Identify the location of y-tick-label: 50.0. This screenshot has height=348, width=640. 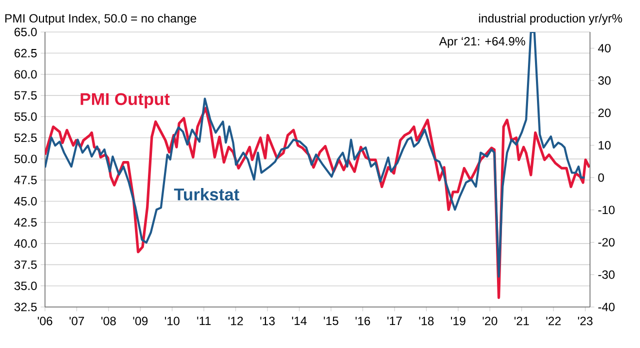
(25, 159).